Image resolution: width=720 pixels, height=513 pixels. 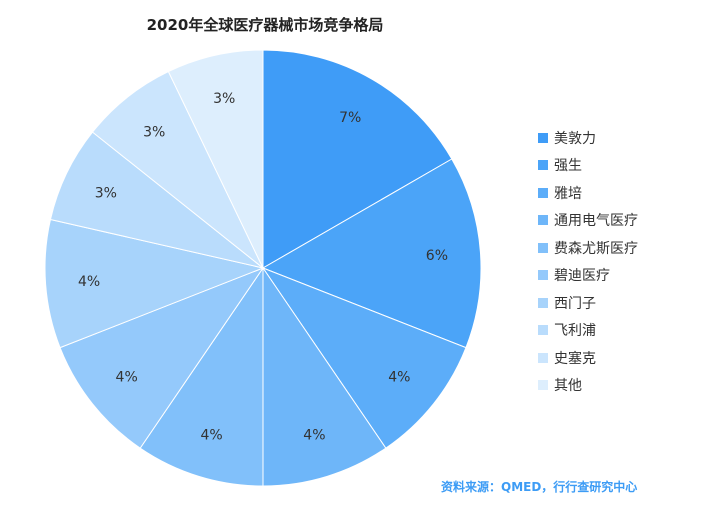 I want to click on legend-label: 碧迪医疗, so click(x=582, y=276).